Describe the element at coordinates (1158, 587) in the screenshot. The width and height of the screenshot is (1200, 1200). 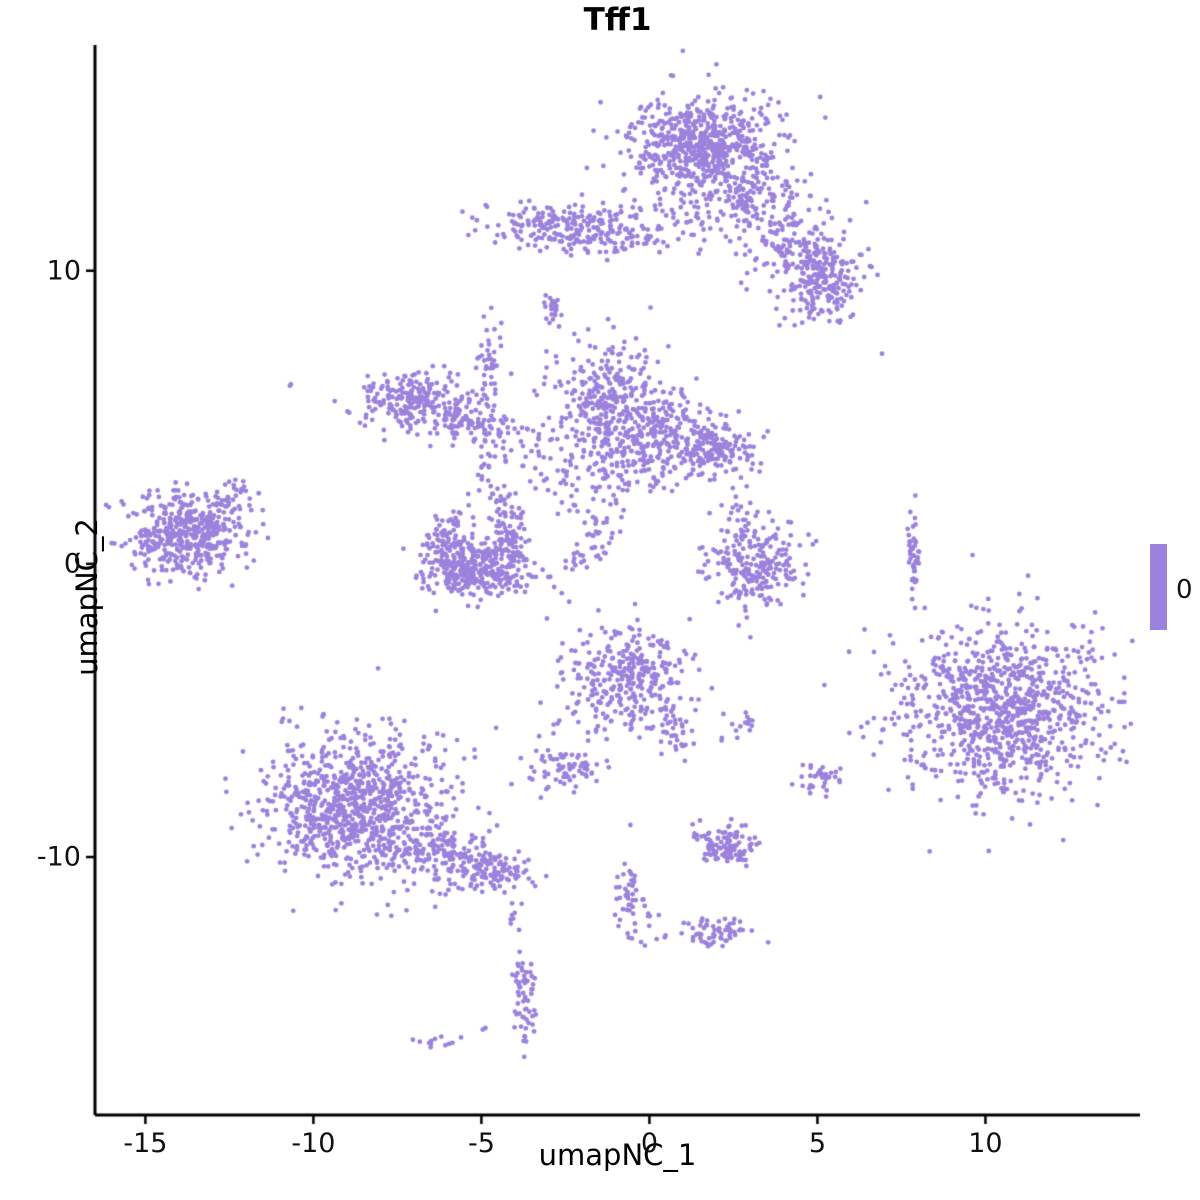
I see `legend-colorbar` at that location.